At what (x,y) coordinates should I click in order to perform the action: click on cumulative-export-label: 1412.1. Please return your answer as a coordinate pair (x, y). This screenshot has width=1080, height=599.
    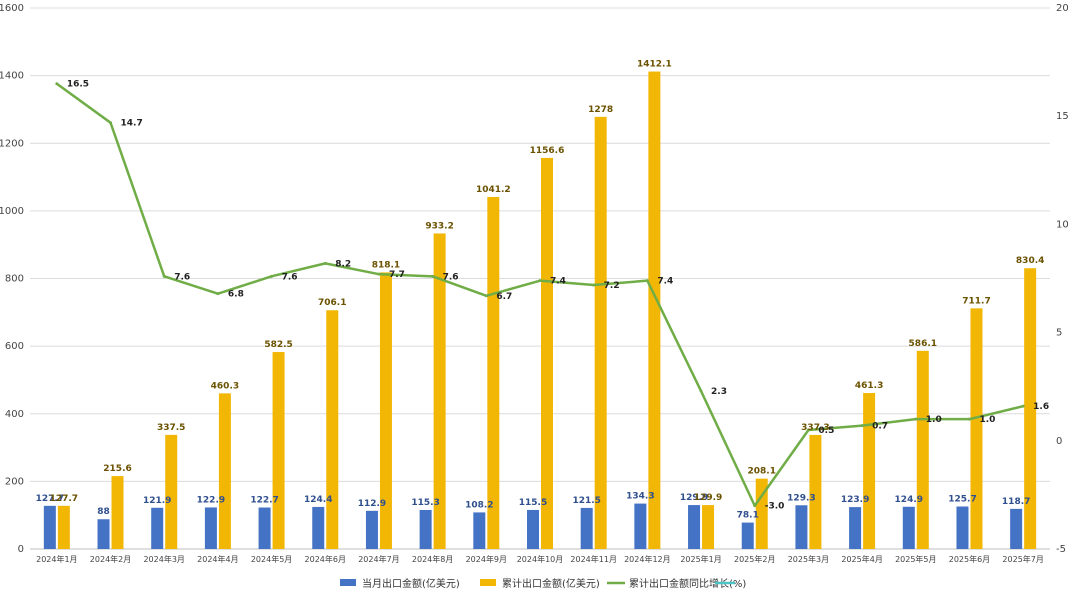
    Looking at the image, I should click on (654, 65).